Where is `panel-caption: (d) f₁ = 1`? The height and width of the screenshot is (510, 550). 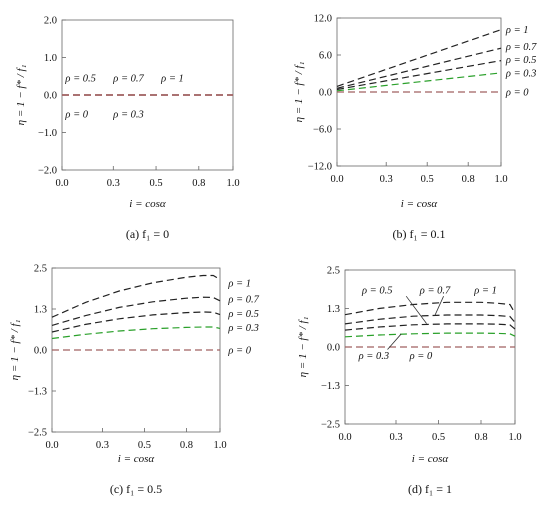 panel-caption: (d) f₁ = 1 is located at coordinates (430, 489).